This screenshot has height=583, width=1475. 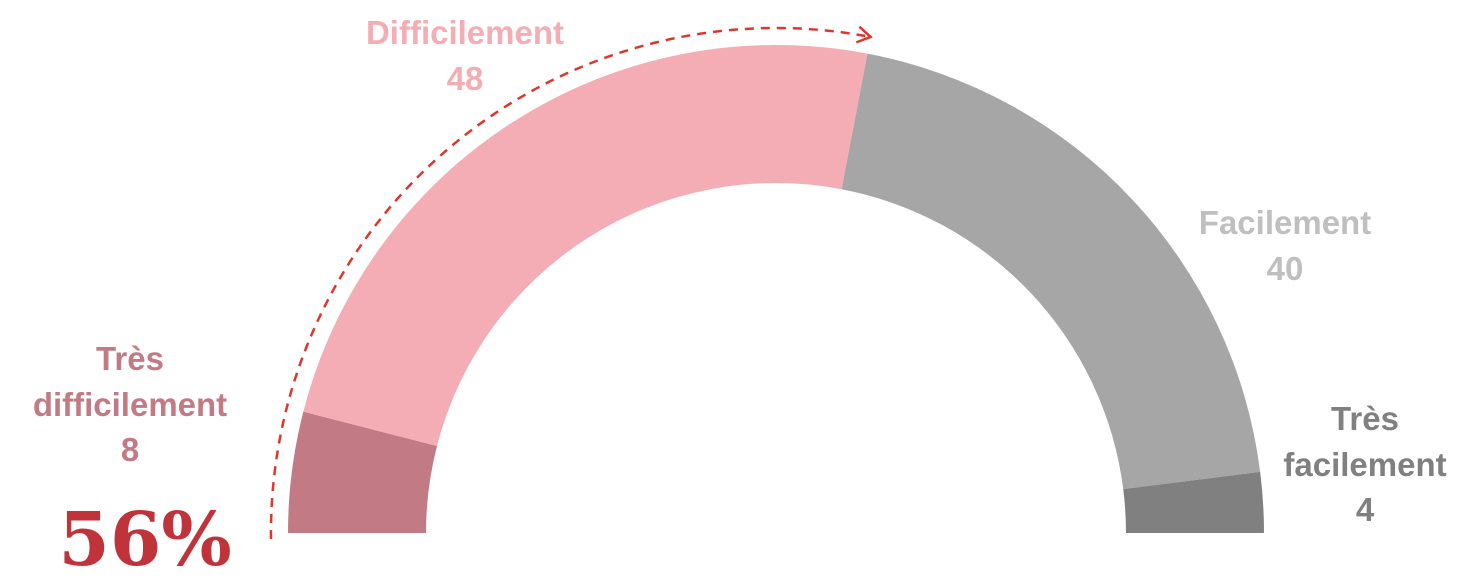 What do you see at coordinates (145, 540) in the screenshot?
I see `highlight-percentage: 56%` at bounding box center [145, 540].